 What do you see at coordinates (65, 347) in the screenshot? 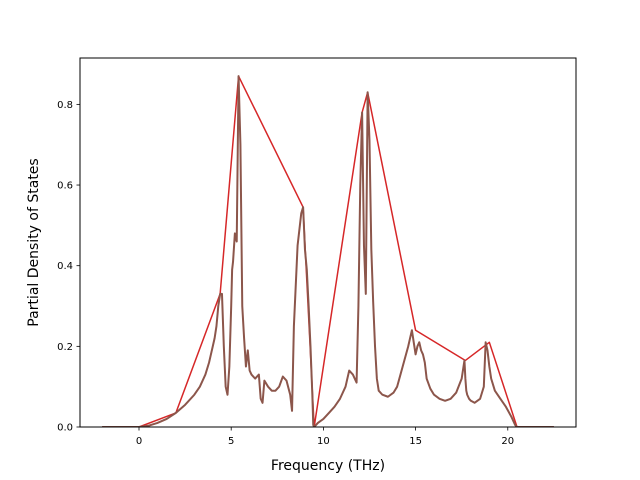
I see `y-tick-label: 0.2` at bounding box center [65, 347].